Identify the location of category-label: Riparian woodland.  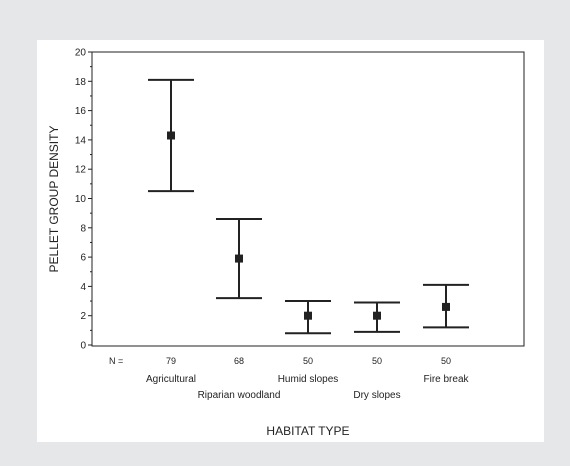
(239, 395).